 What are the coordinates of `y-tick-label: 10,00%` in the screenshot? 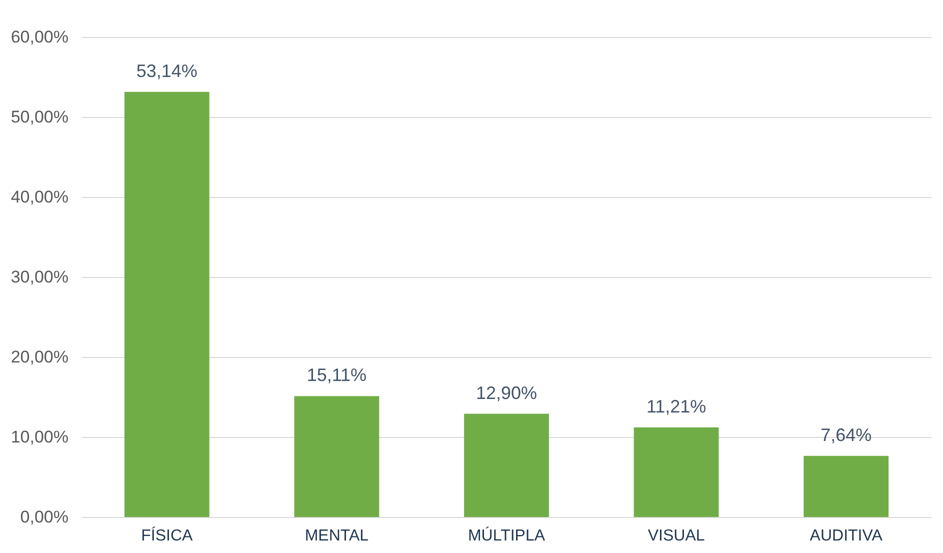 It's located at (39, 437).